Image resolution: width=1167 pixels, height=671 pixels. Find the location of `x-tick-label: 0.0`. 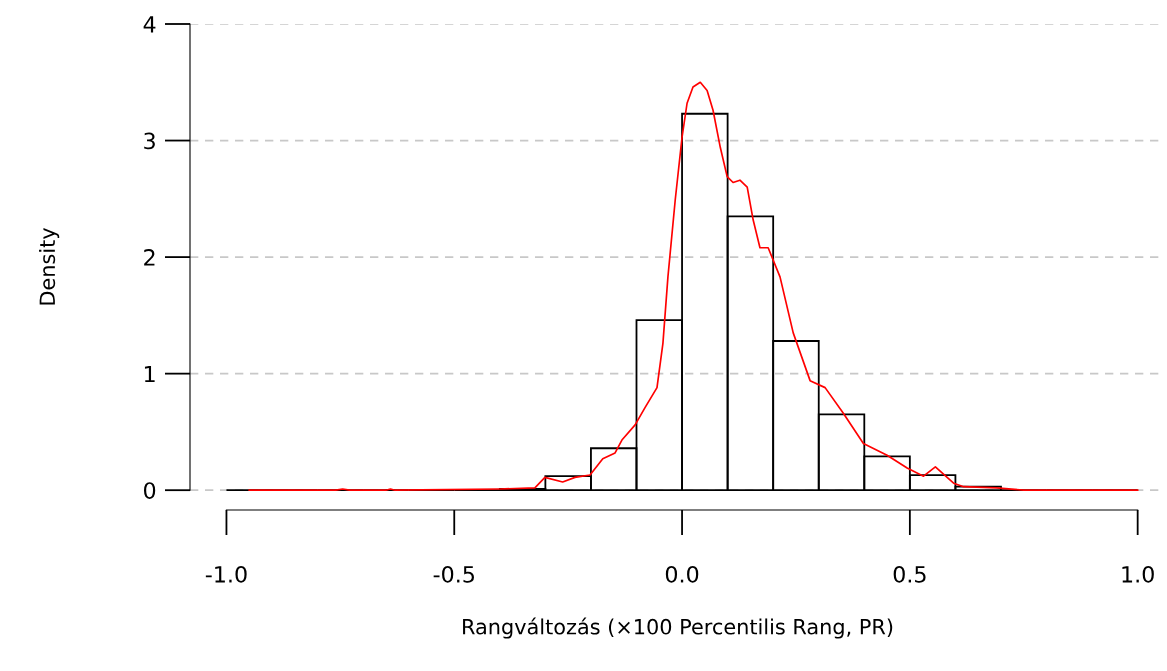

x-tick-label: 0.0 is located at coordinates (682, 574).